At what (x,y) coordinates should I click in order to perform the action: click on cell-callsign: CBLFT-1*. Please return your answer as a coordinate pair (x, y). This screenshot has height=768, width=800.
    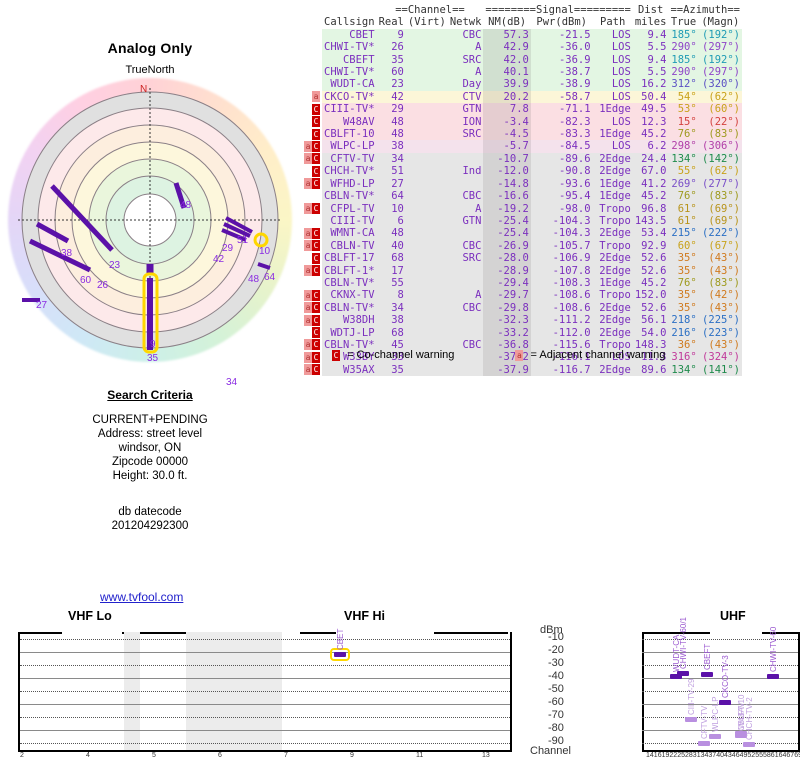
    Looking at the image, I should click on (349, 270).